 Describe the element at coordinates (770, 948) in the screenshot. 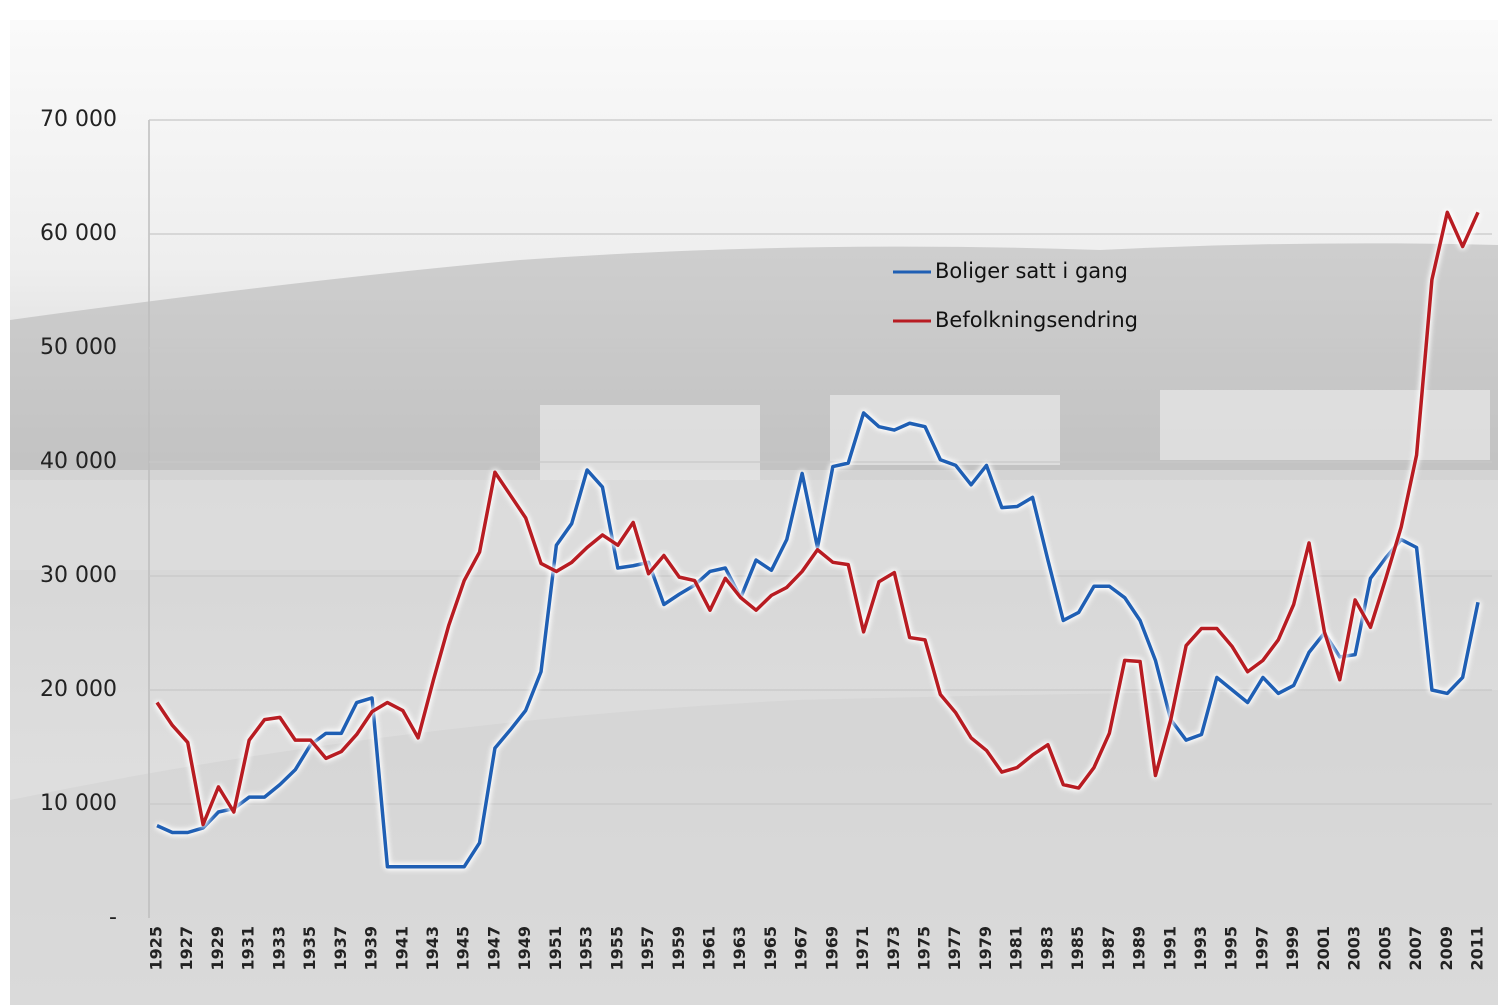

I see `x-tick-label: 1965` at that location.